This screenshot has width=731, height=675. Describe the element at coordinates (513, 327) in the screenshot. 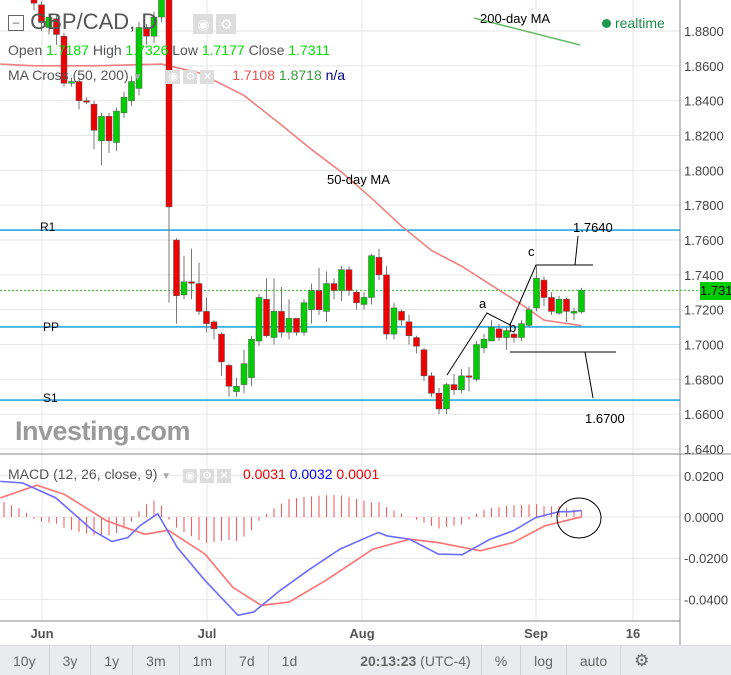

I see `wave-b-label: b` at that location.